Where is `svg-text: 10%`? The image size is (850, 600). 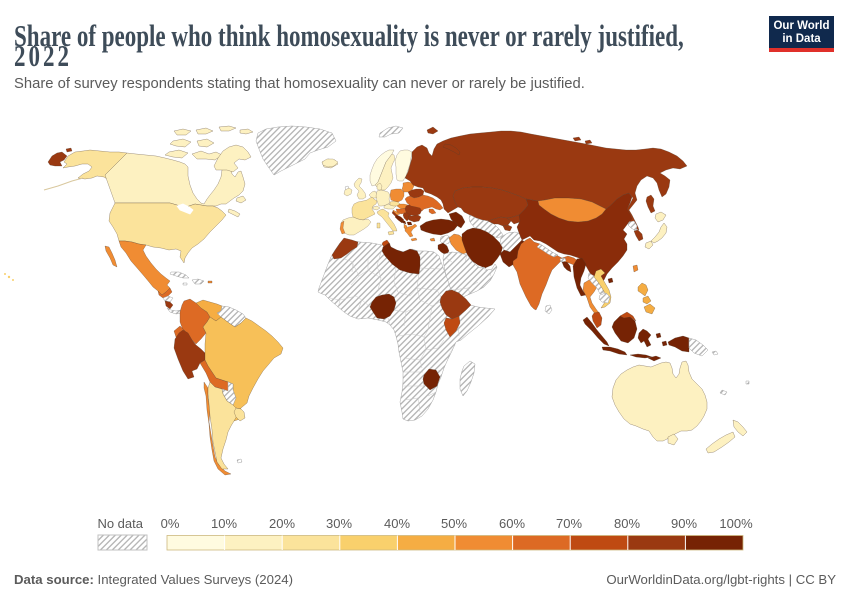
svg-text: 10% is located at coordinates (224, 523).